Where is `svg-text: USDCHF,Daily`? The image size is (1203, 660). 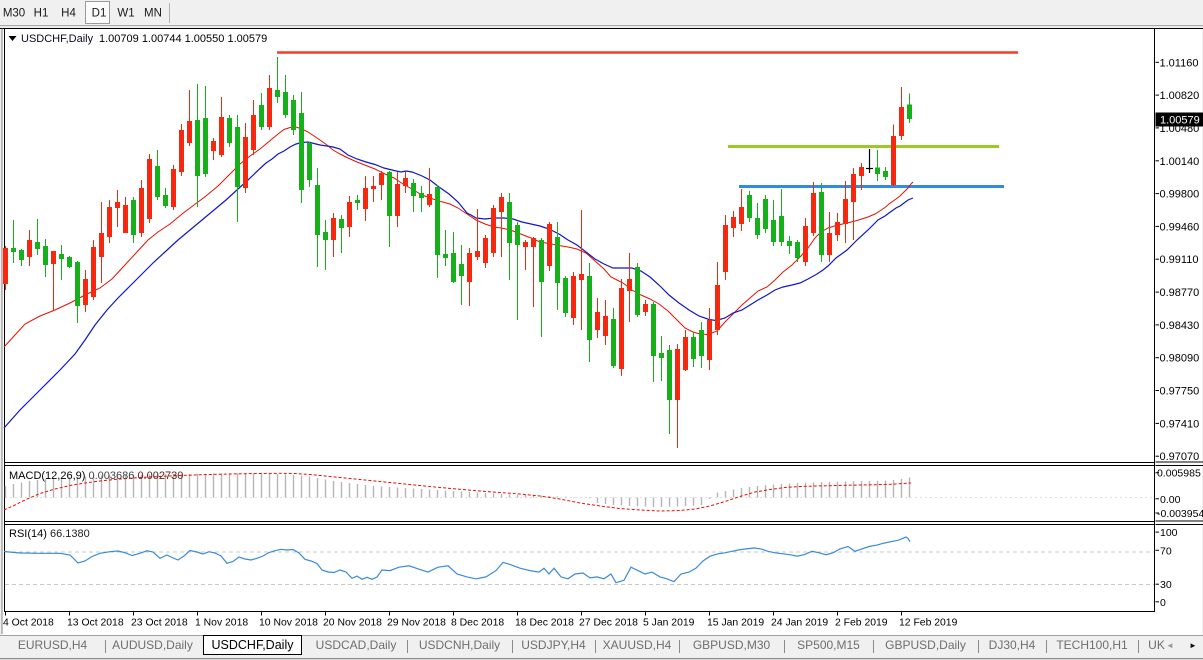
svg-text: USDCHF,Daily is located at coordinates (57, 39).